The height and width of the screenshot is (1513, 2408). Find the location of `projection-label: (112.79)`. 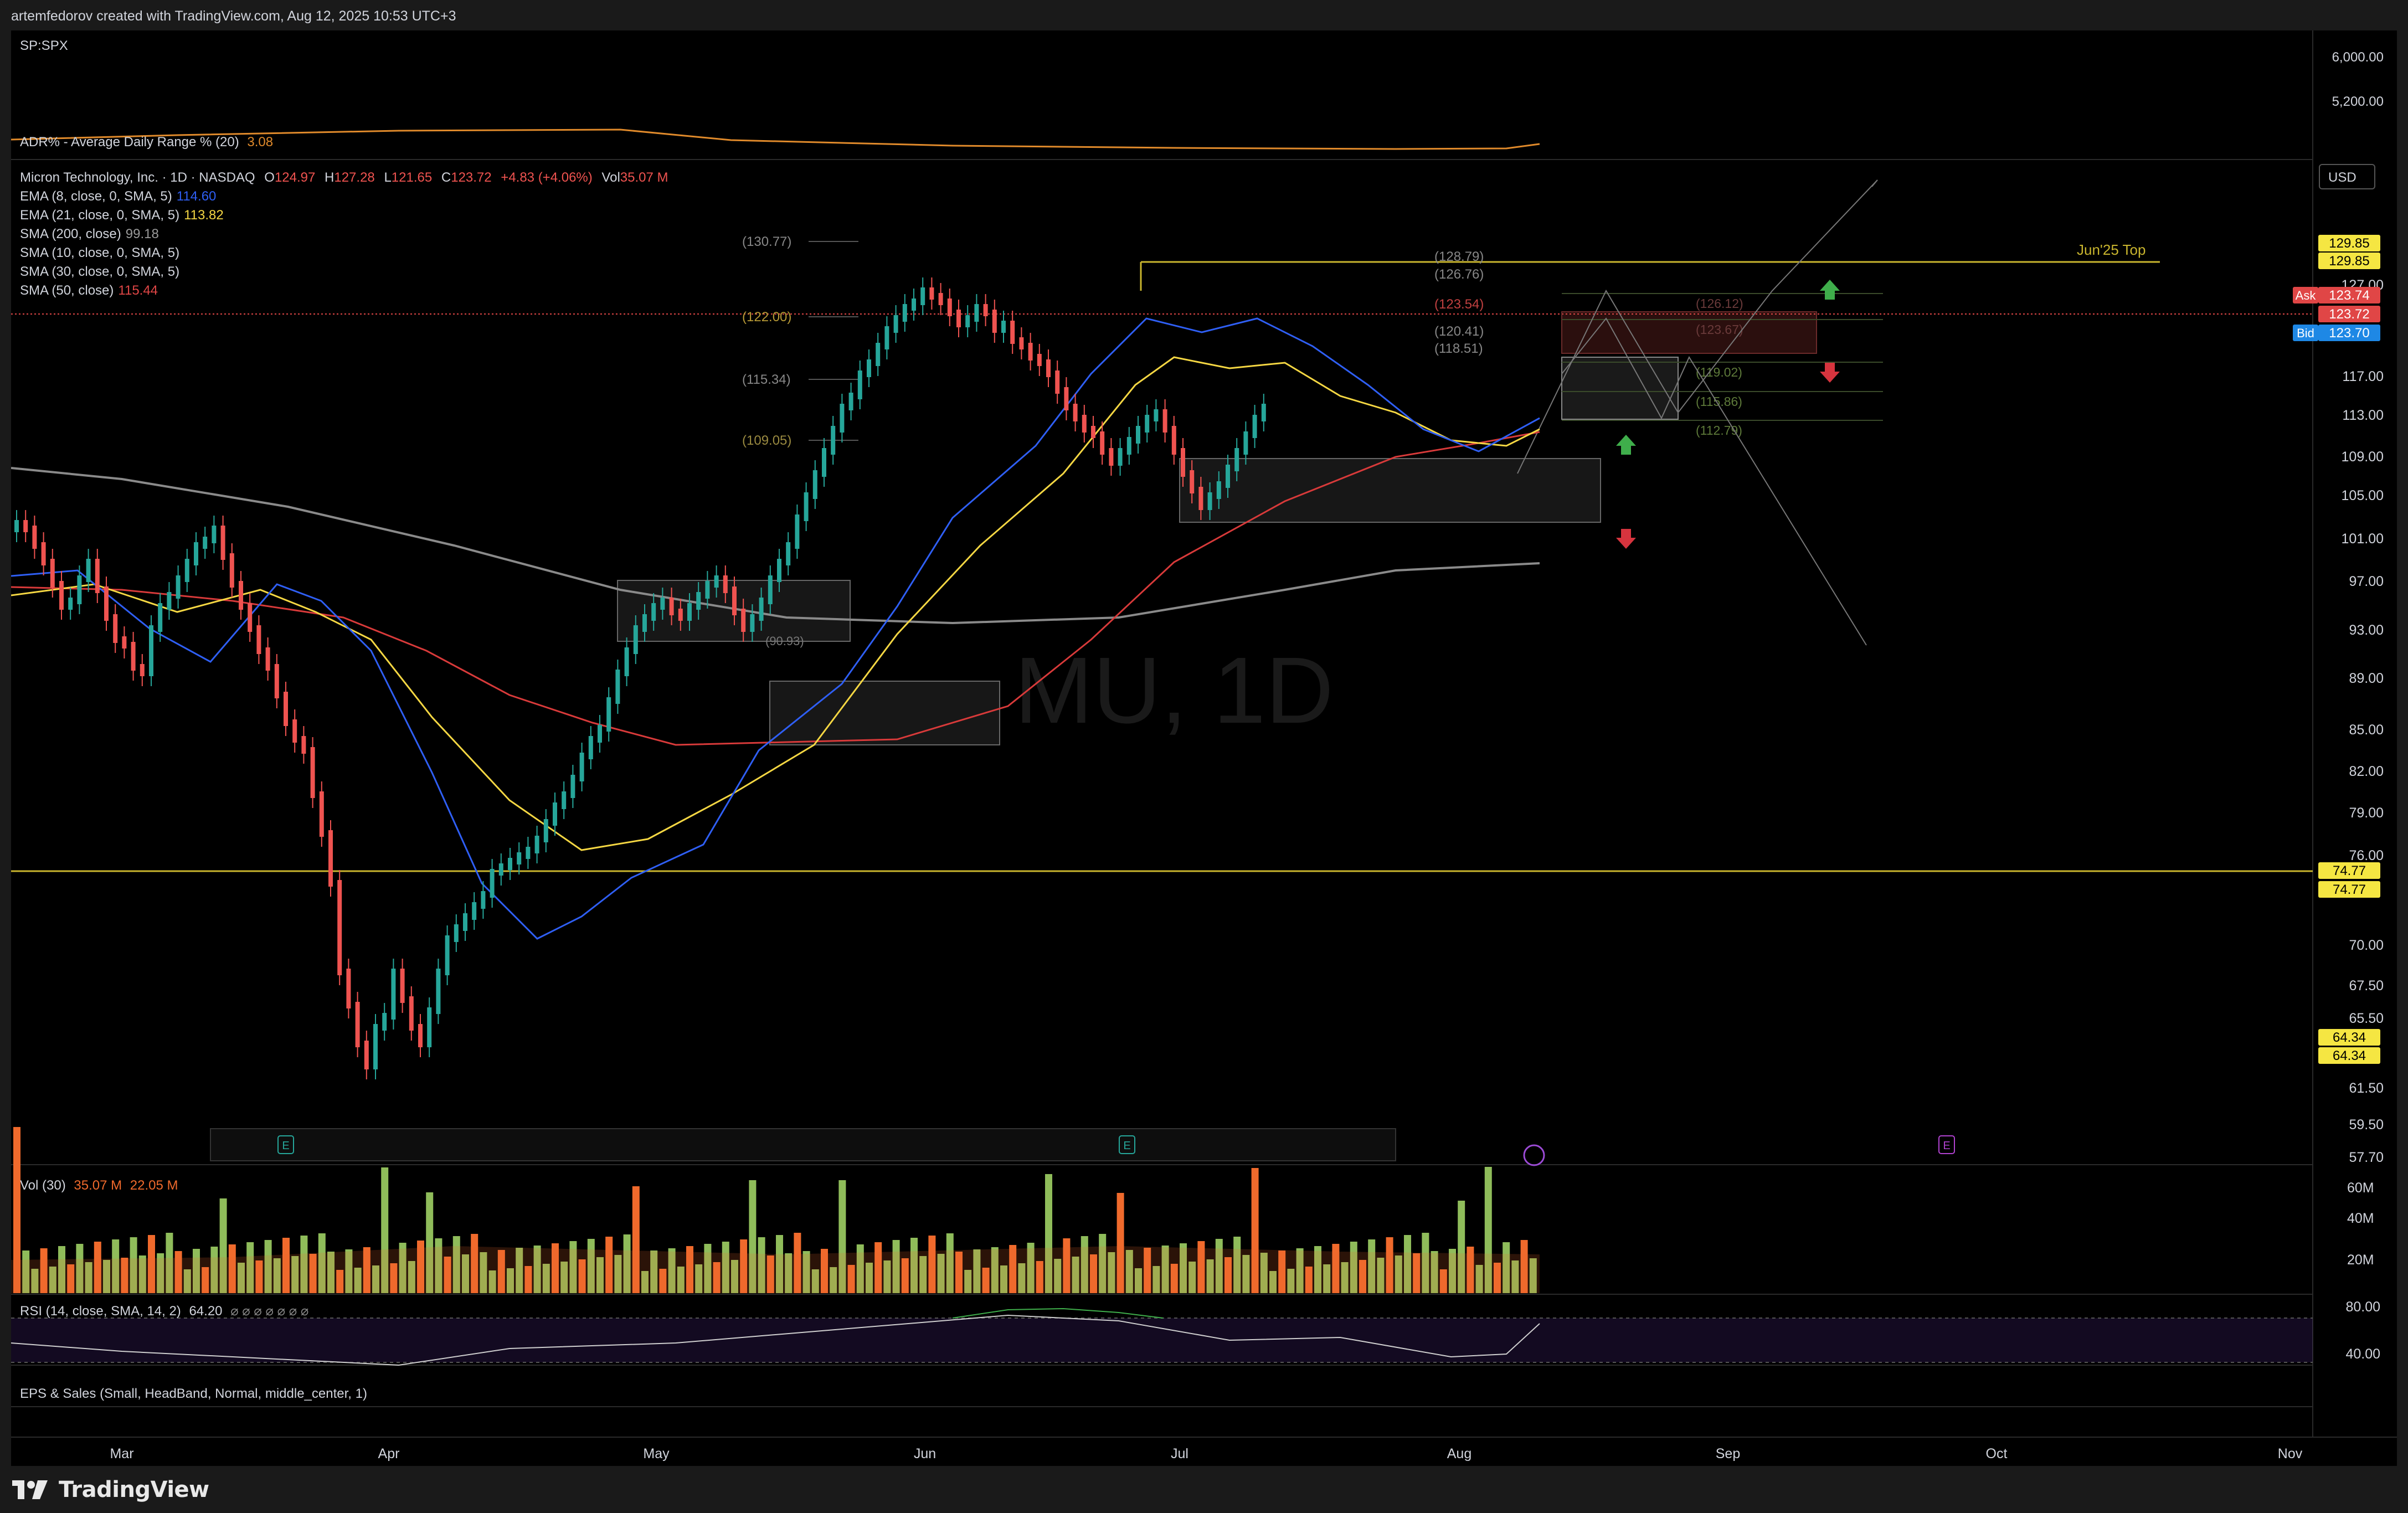

projection-label: (112.79) is located at coordinates (1719, 430).